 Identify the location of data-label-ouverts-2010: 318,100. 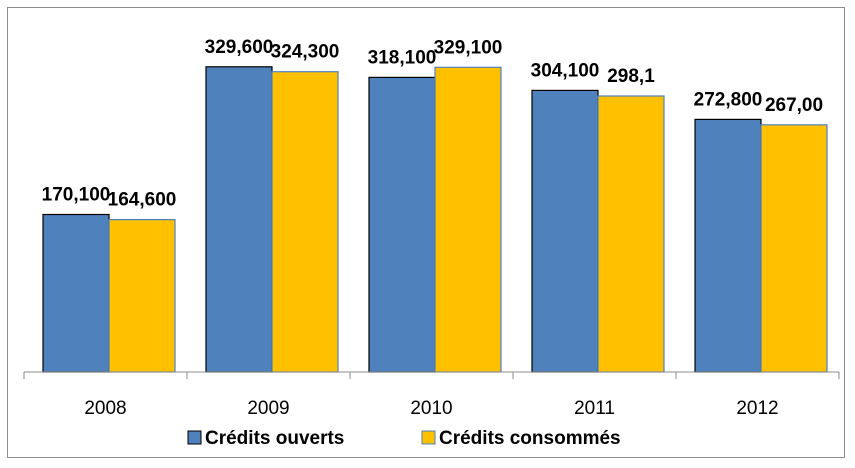
(402, 57).